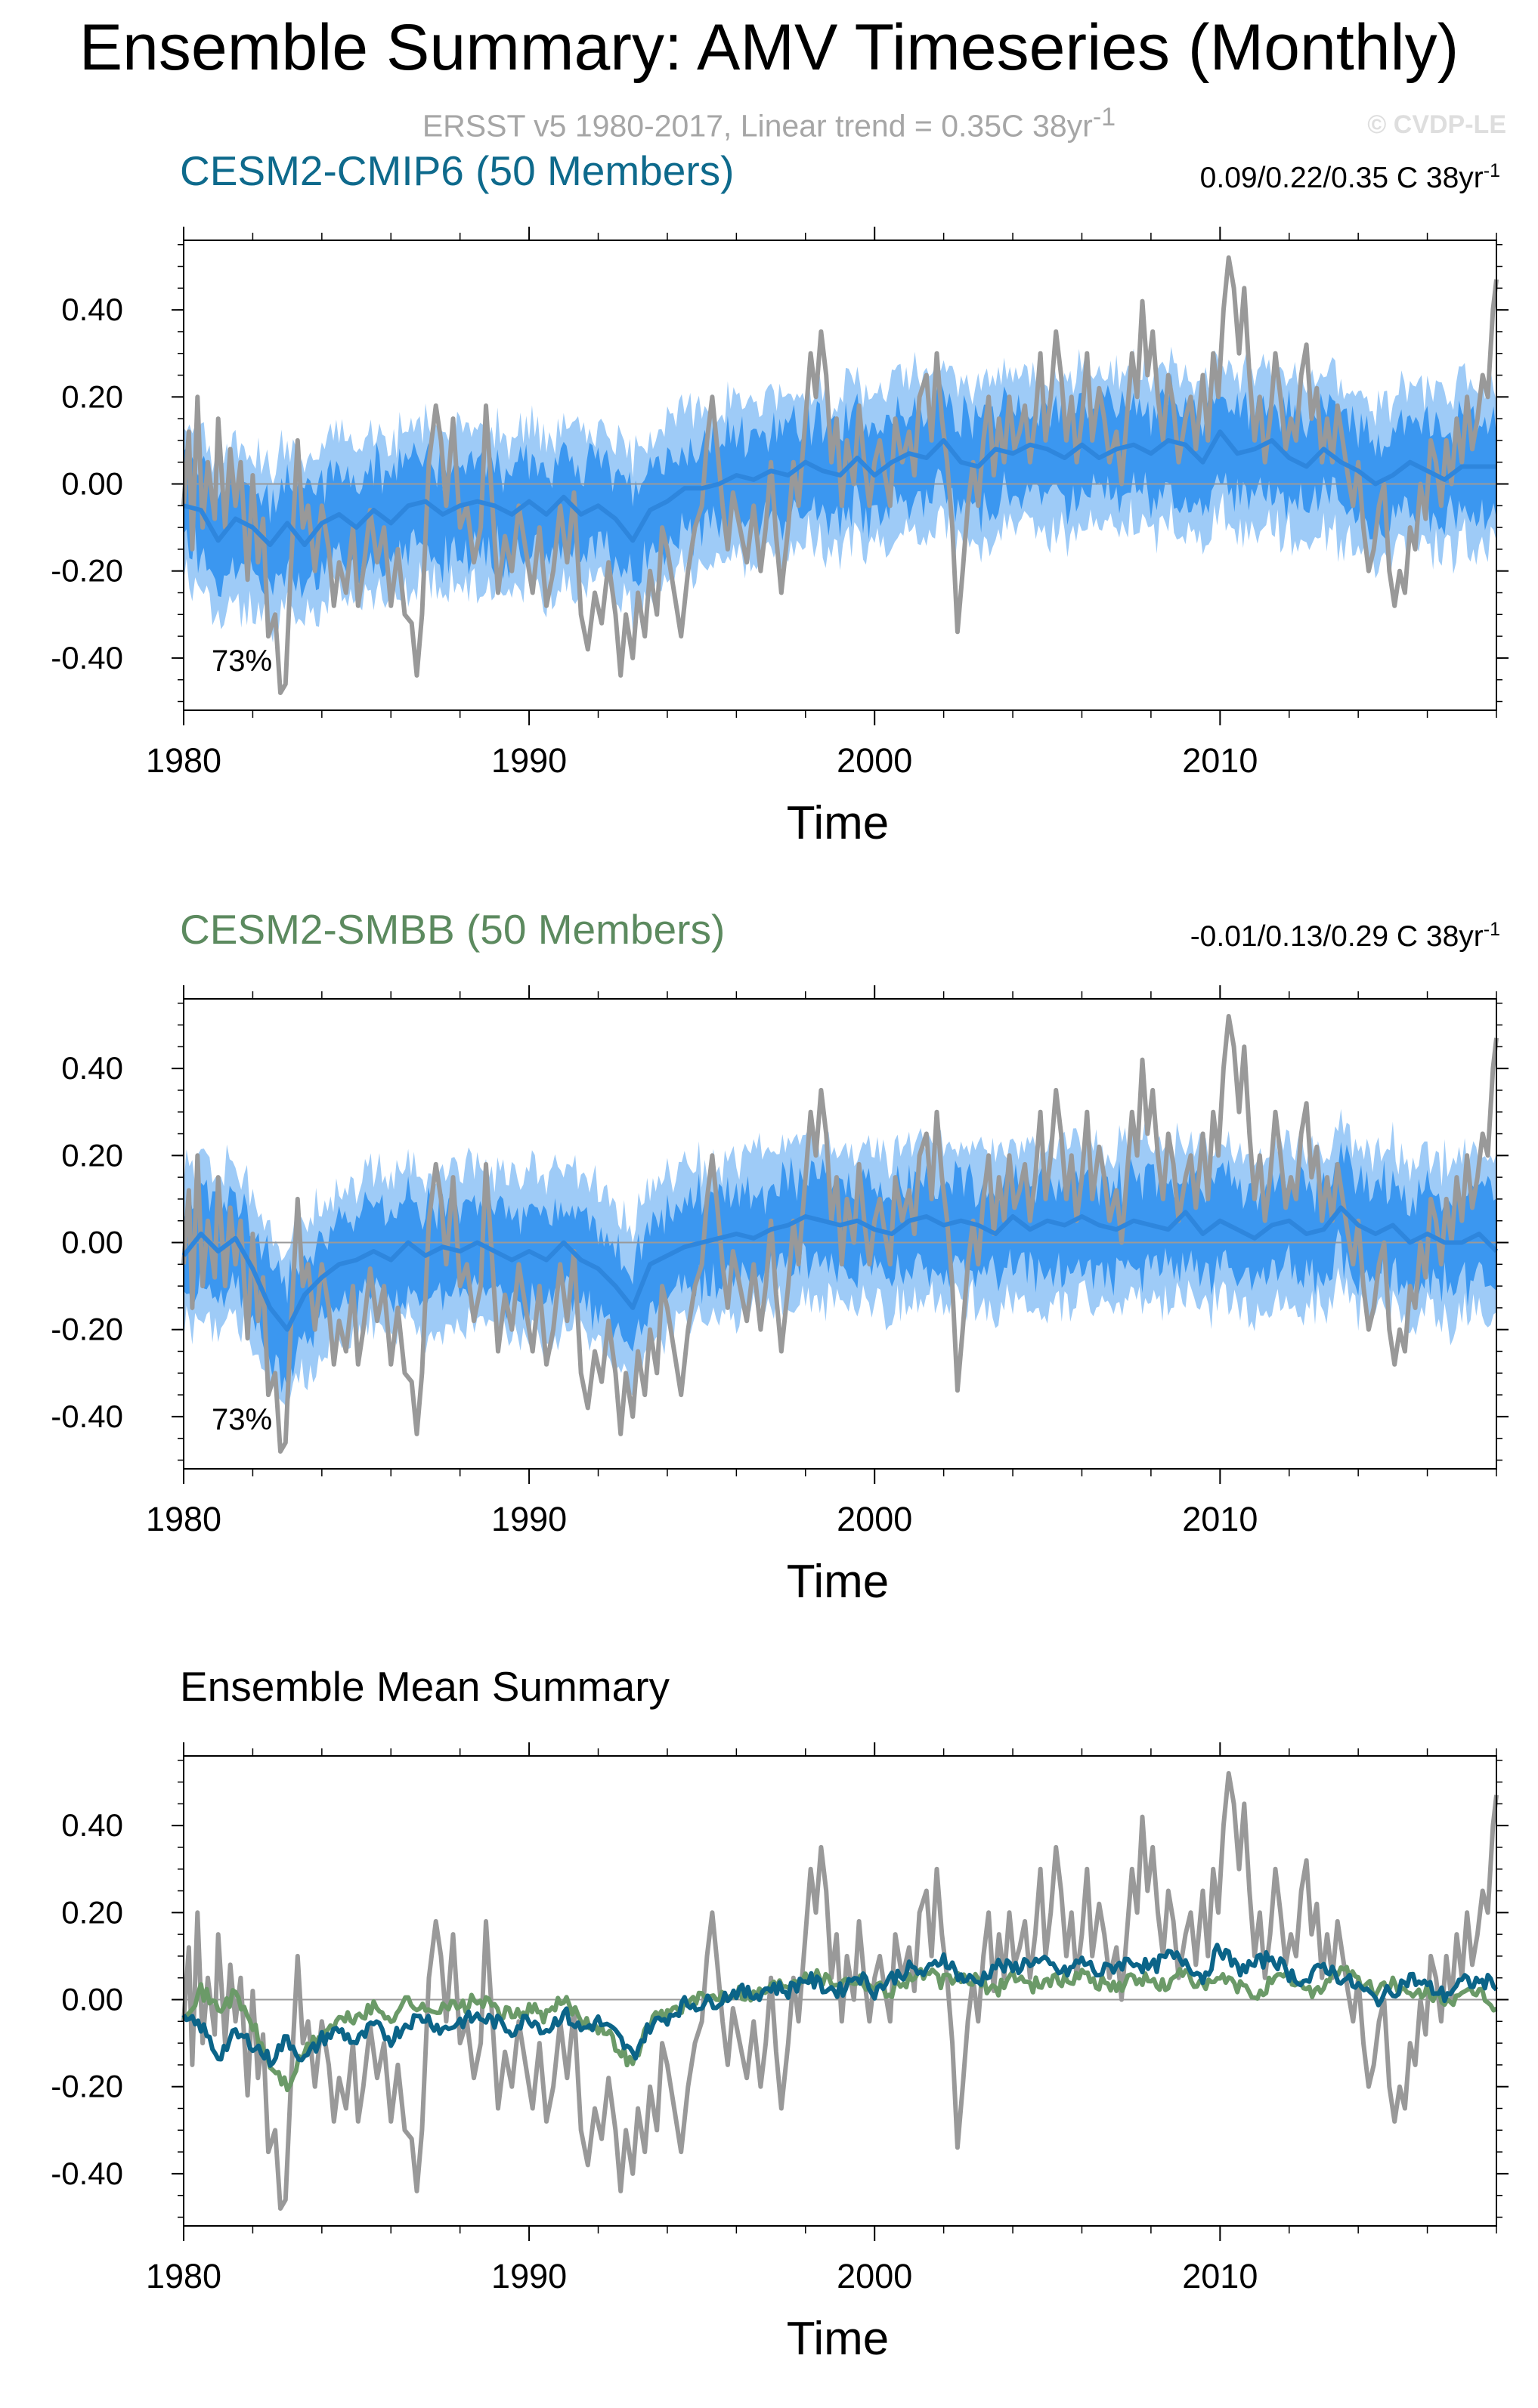  I want to click on panel-2-x-tick-label: 1980, so click(183, 1519).